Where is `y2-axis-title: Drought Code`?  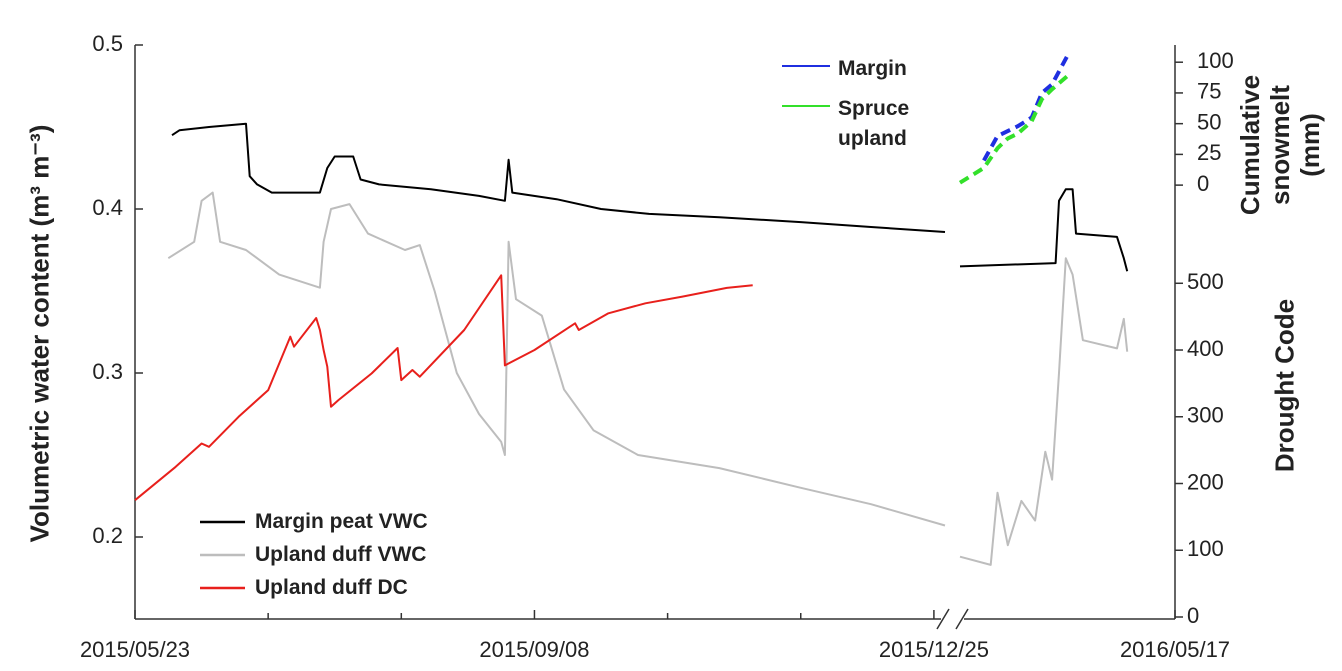
y2-axis-title: Drought Code is located at coordinates (1284, 385).